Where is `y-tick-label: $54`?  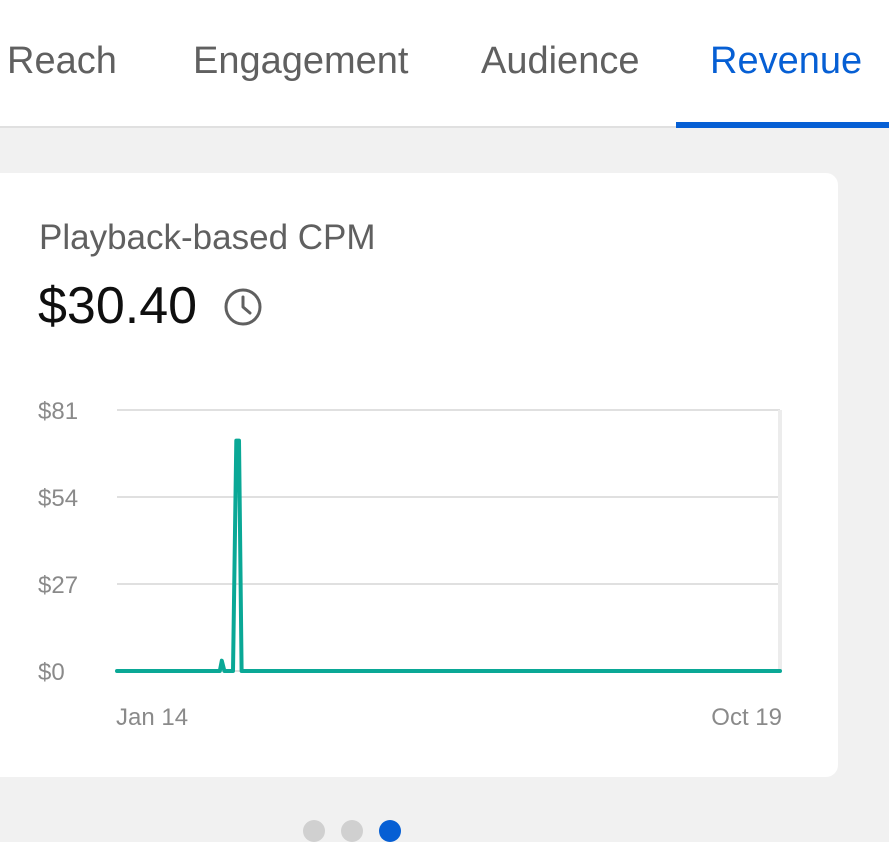
y-tick-label: $54 is located at coordinates (58, 498).